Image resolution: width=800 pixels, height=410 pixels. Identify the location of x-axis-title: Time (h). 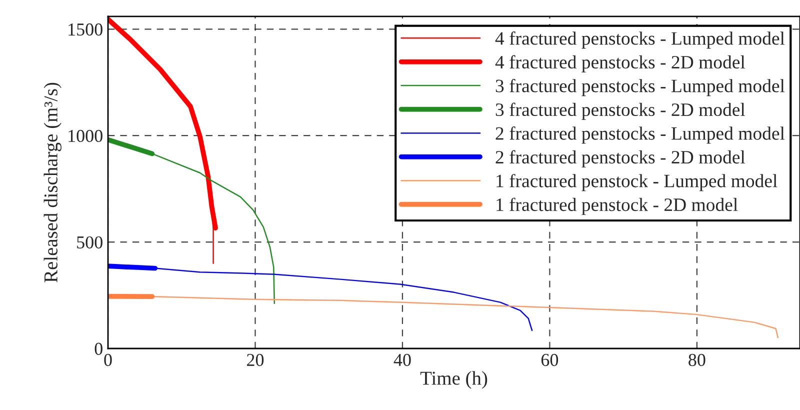
(454, 380).